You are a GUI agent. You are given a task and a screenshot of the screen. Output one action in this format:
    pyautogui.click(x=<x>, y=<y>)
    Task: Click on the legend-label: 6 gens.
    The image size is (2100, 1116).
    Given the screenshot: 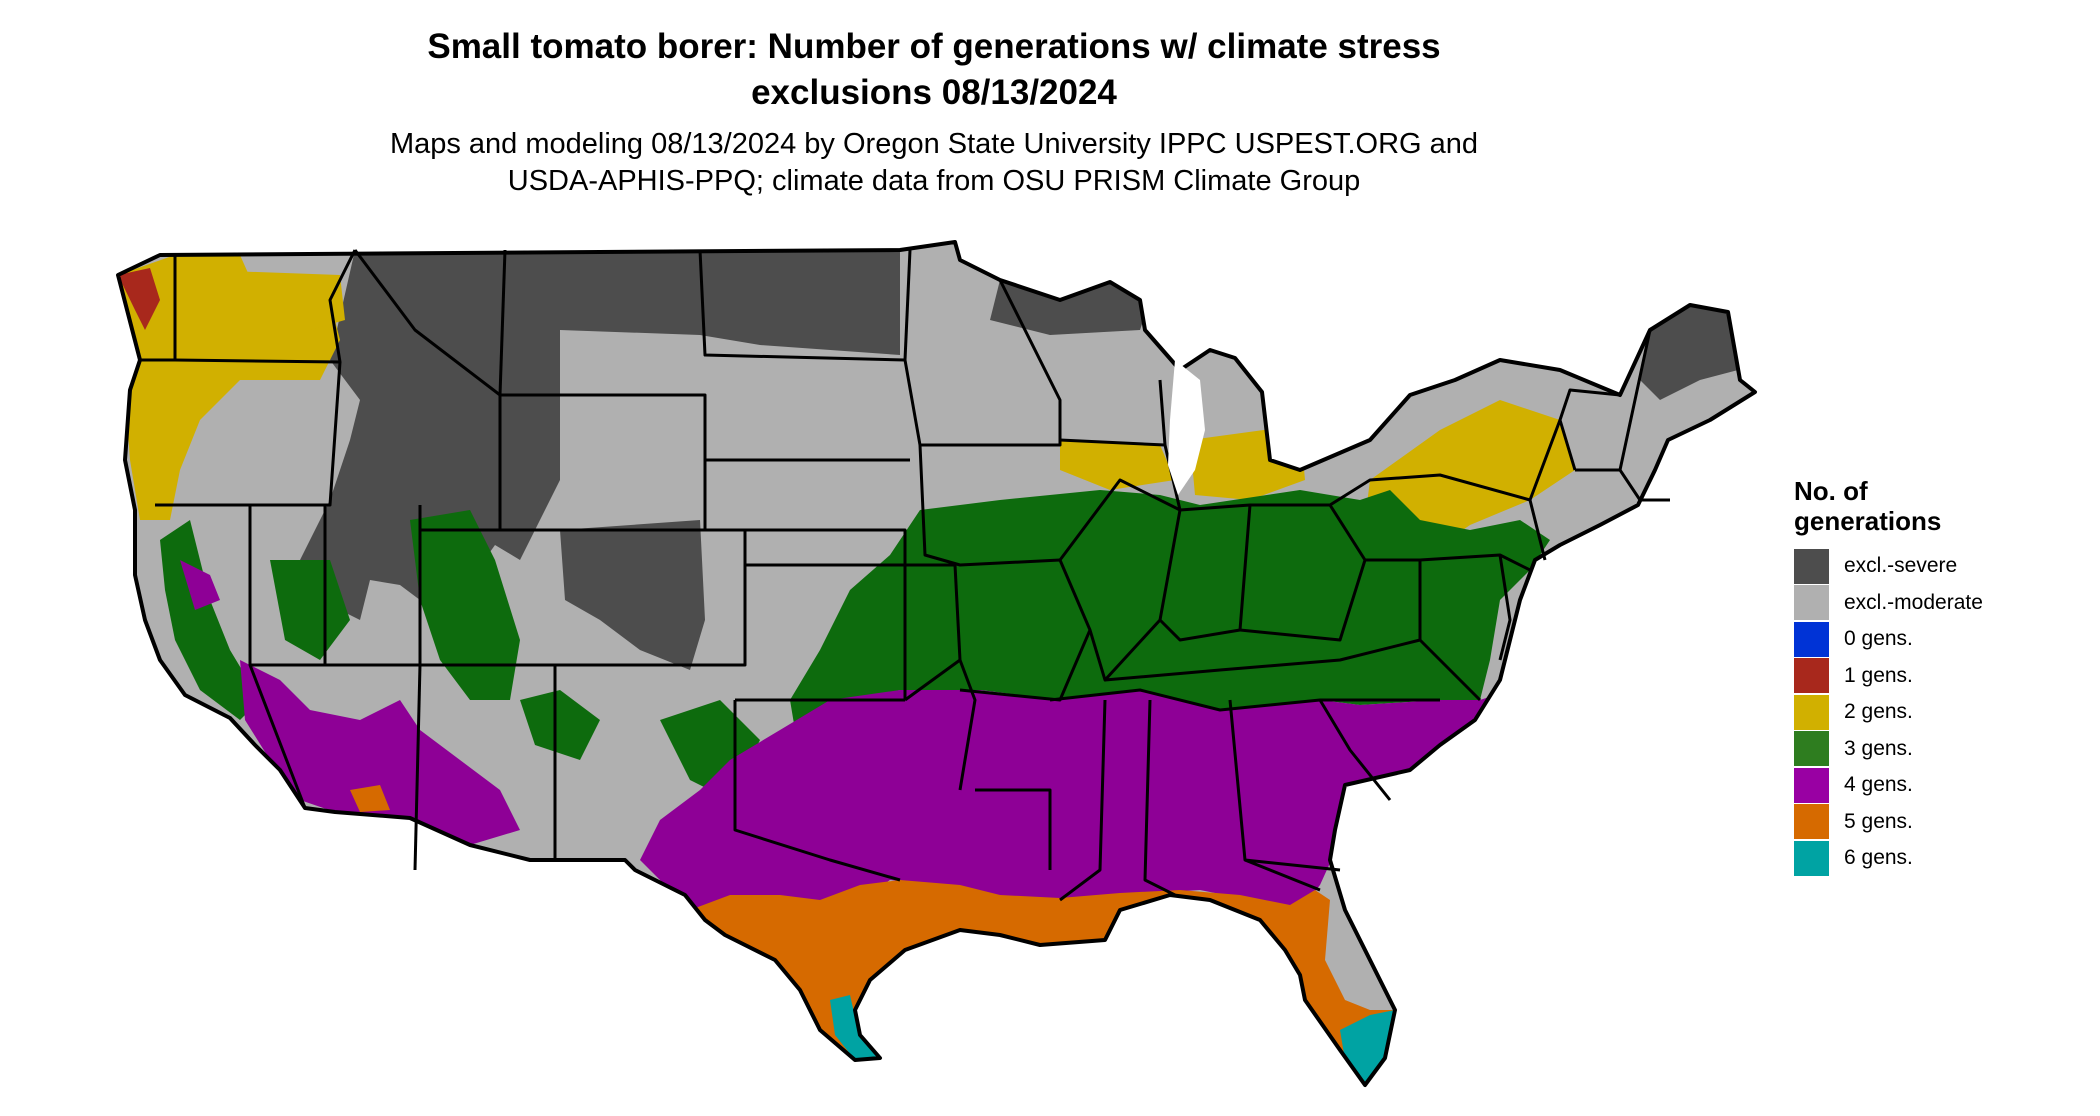 What is the action you would take?
    pyautogui.click(x=1878, y=858)
    